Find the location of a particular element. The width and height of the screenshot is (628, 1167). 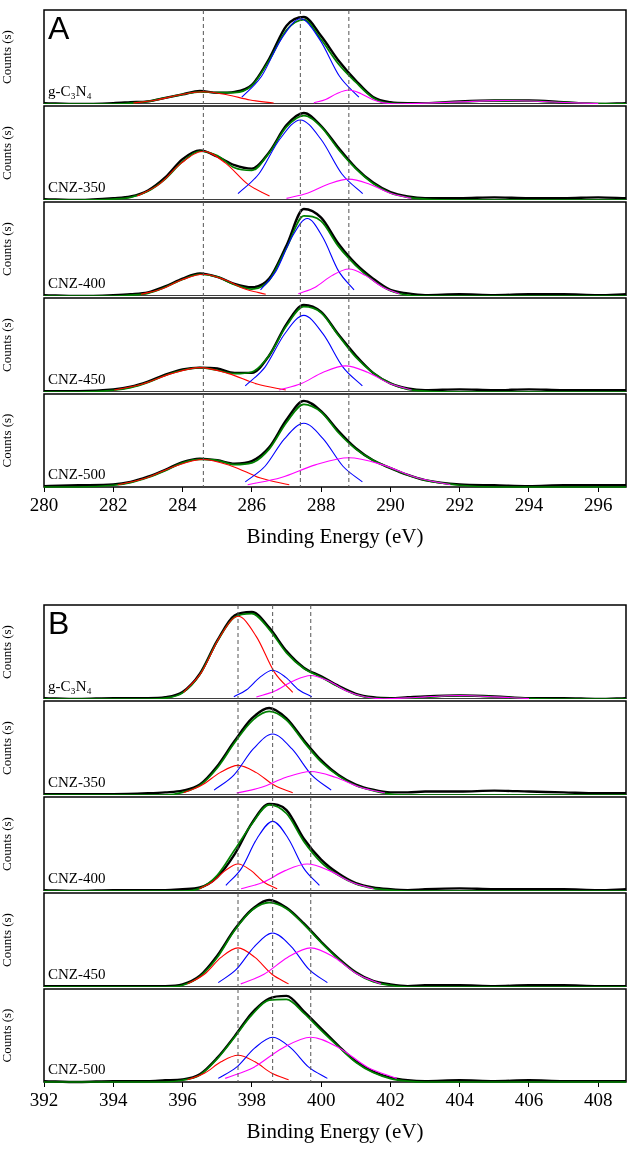

x-tick-label: 404 is located at coordinates (460, 1100).